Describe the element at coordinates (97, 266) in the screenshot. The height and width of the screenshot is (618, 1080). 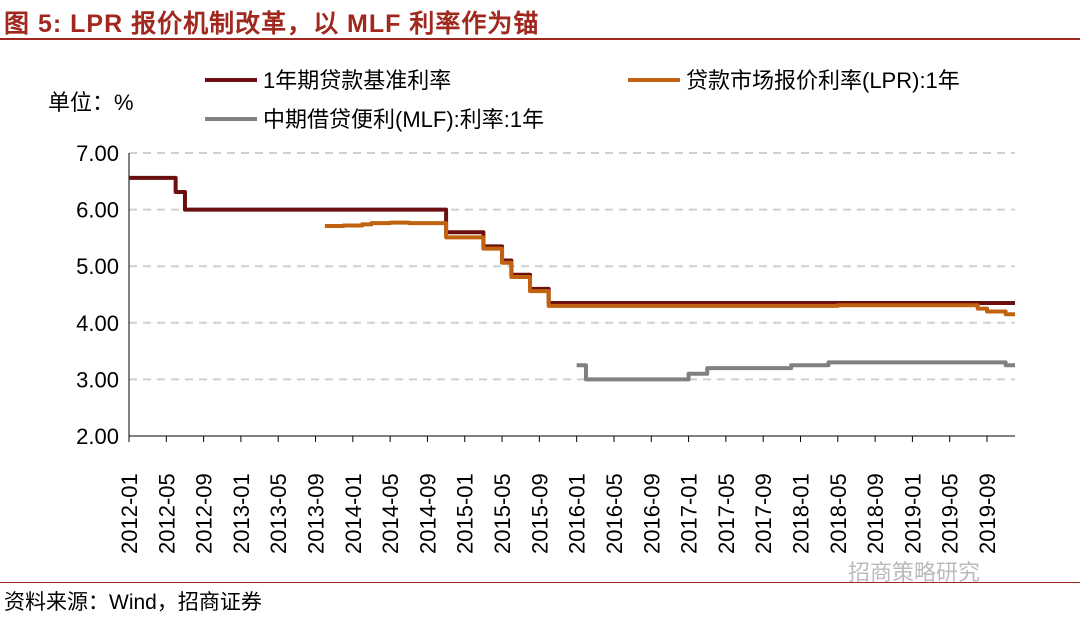
I see `y-tick-label: 5.00` at that location.